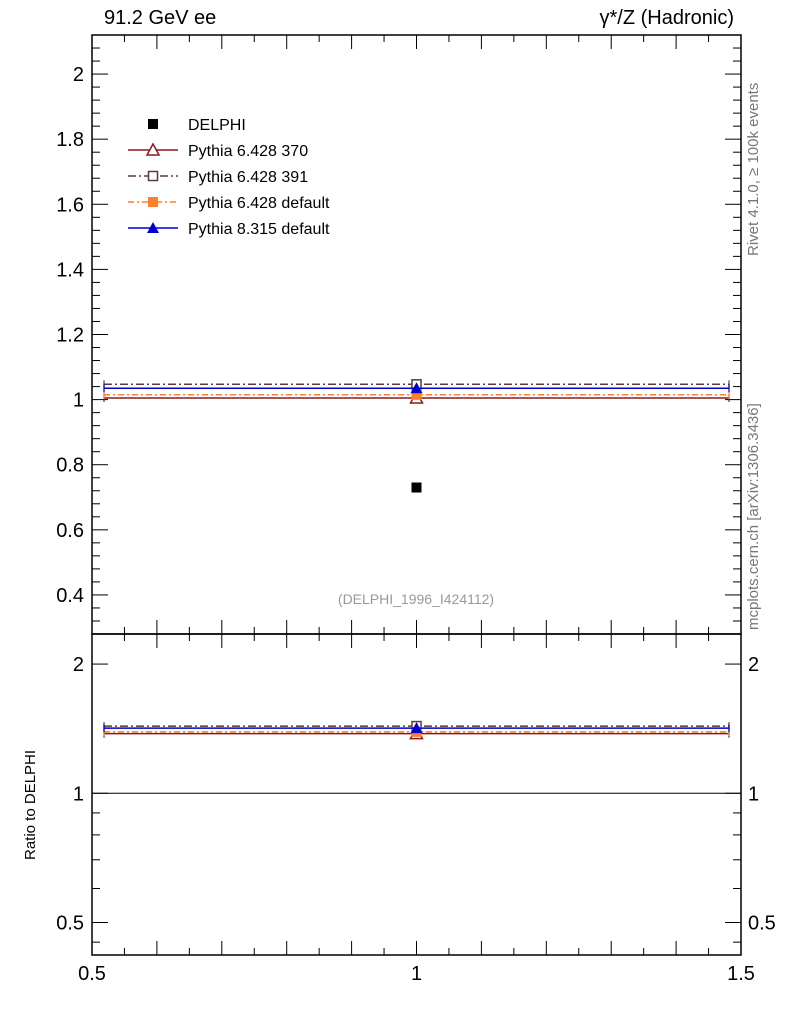 This screenshot has width=786, height=1024. What do you see at coordinates (666, 18) in the screenshot?
I see `plot-title-process: γ*/Z (Hadronic)` at bounding box center [666, 18].